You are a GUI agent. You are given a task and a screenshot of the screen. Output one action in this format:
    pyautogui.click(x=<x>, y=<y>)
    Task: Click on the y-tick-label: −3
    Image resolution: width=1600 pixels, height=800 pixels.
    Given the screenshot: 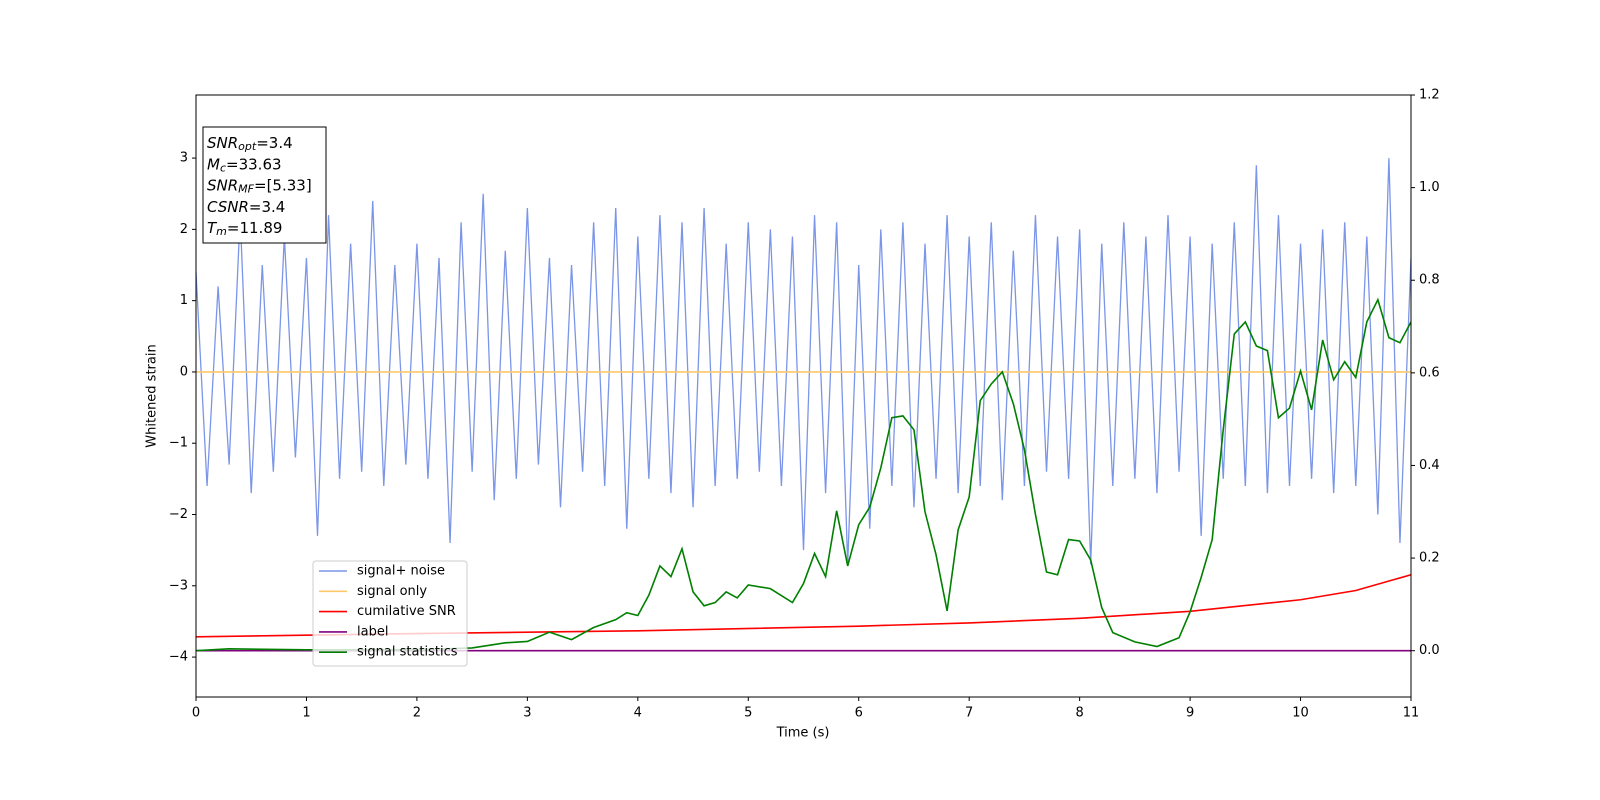 What is the action you would take?
    pyautogui.click(x=178, y=585)
    